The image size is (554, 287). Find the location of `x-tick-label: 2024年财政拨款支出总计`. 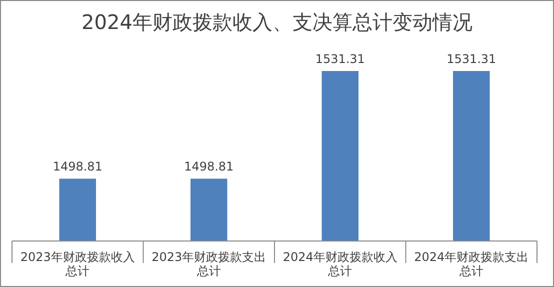

x-tick-label: 2024年财政拨款支出总计 is located at coordinates (471, 264).